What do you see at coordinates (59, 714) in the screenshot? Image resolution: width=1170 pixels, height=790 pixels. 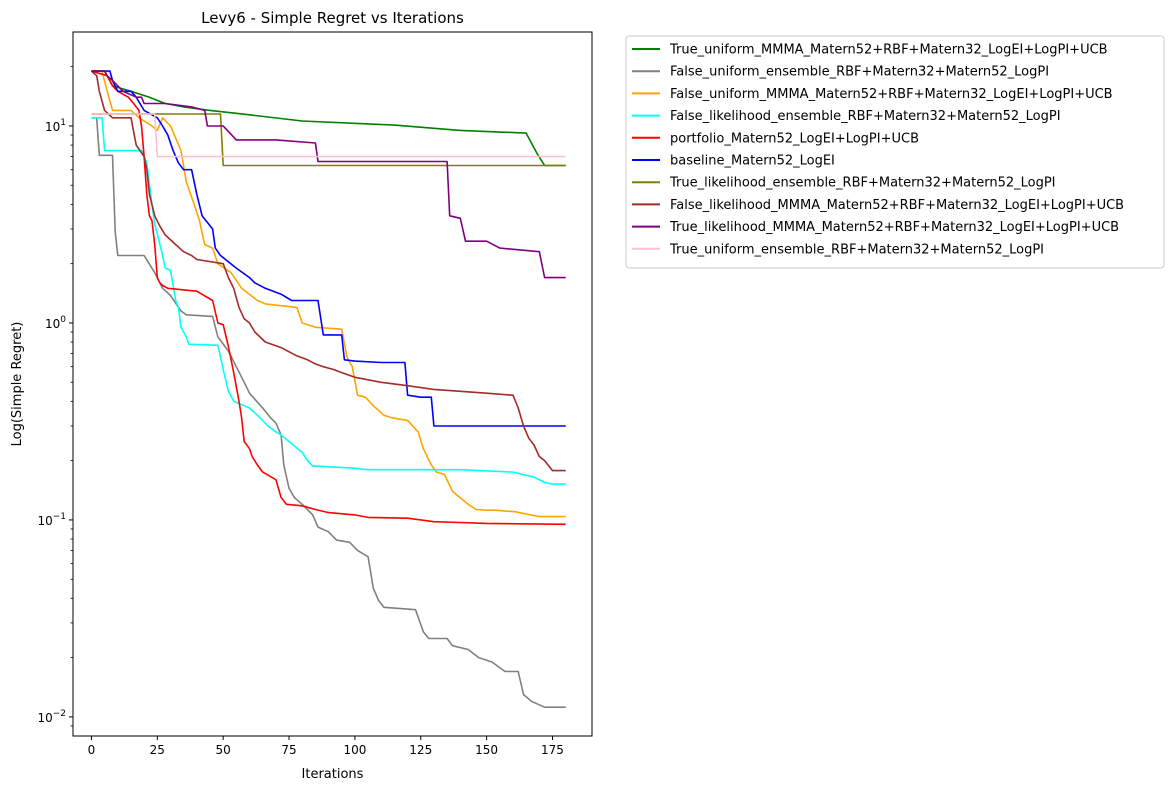 I see `y-tick-exponent: −2` at bounding box center [59, 714].